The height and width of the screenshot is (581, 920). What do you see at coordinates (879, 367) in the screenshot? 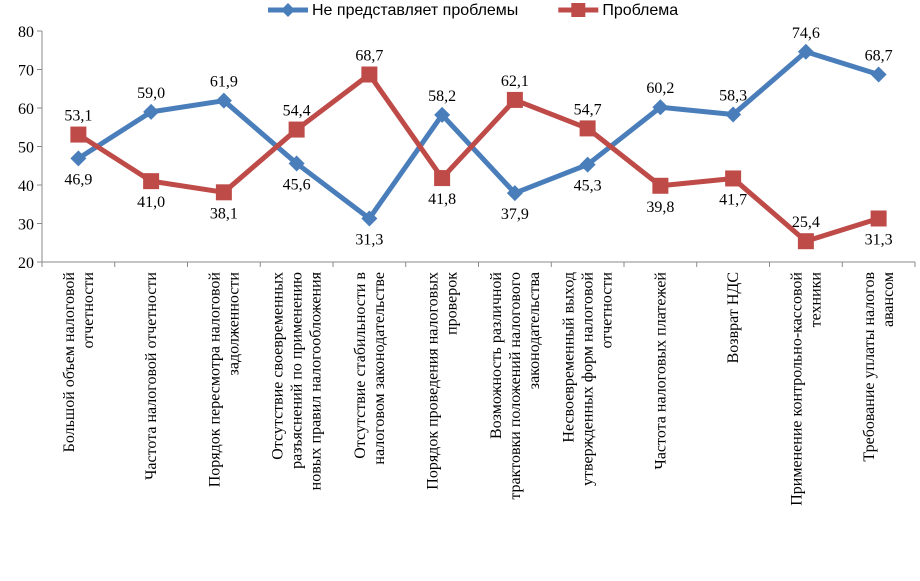
I see `x-tick-label: Требование уплаты налогов авансом` at bounding box center [879, 367].